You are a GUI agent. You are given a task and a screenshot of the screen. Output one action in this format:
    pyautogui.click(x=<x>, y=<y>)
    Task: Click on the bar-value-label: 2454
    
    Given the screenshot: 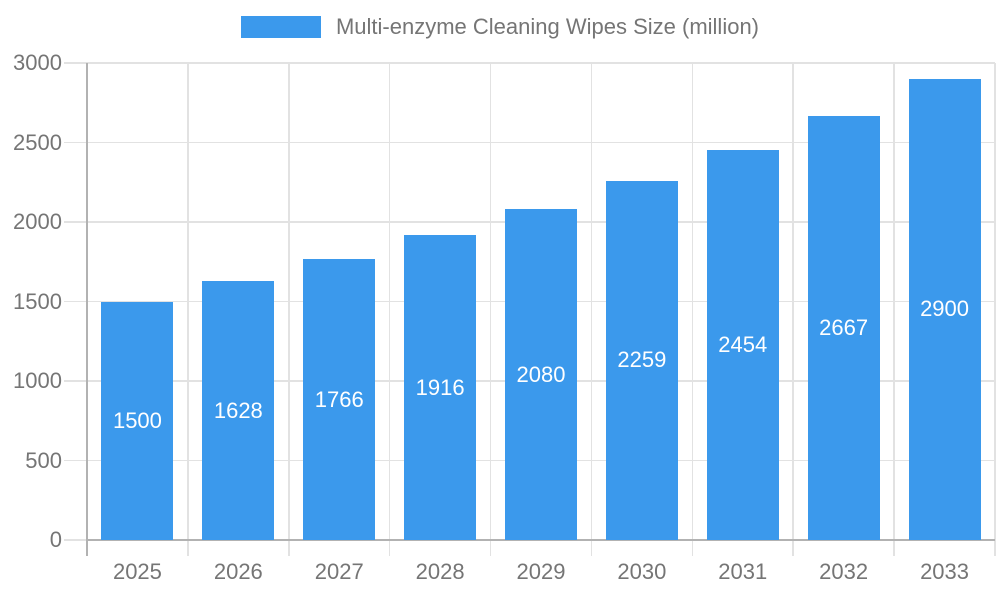 What is the action you would take?
    pyautogui.click(x=743, y=344)
    